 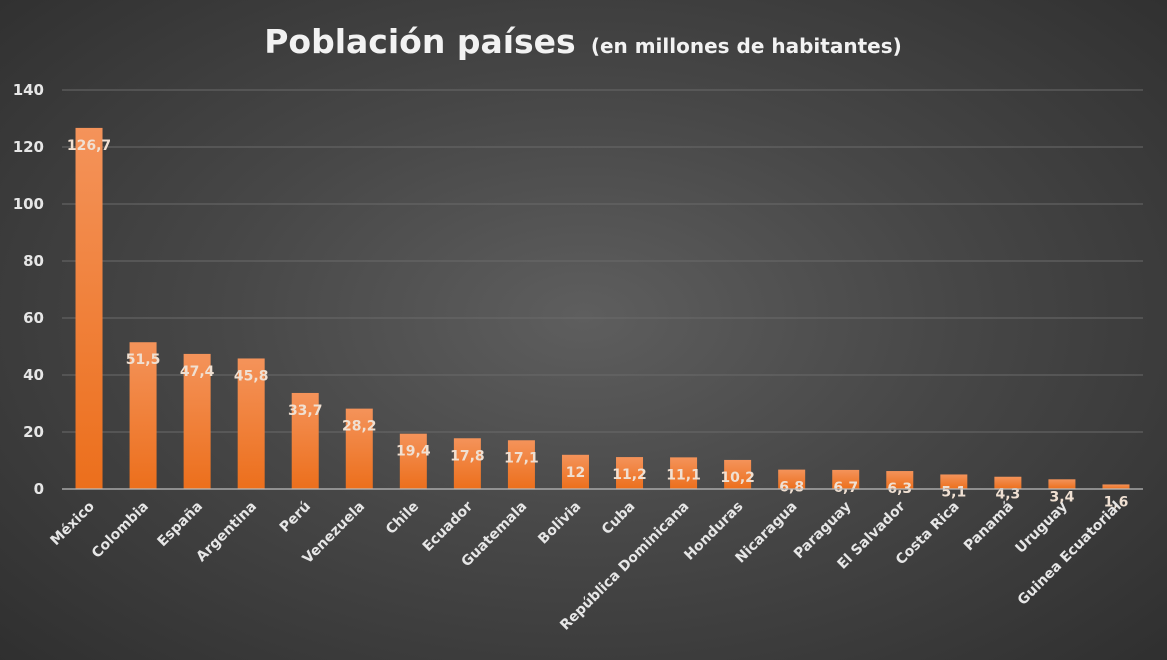 What do you see at coordinates (1042, 528) in the screenshot?
I see `x-tick-label: Uruguay` at bounding box center [1042, 528].